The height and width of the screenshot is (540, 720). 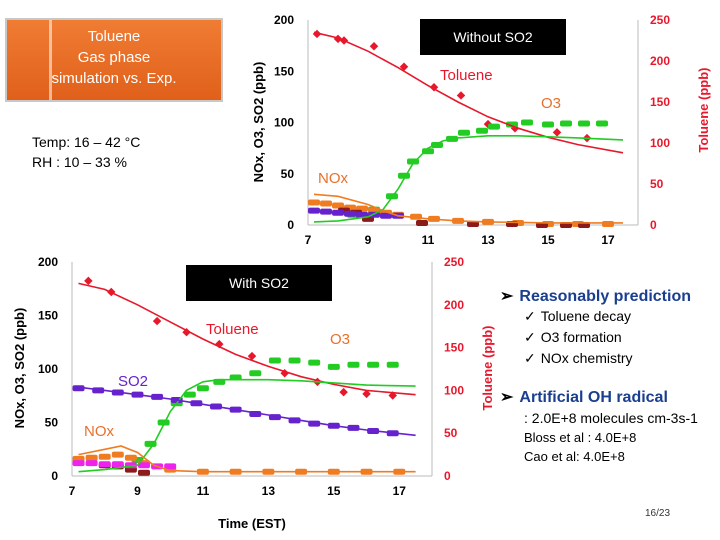 I want to click on x-tick-label: 11, so click(x=428, y=240).